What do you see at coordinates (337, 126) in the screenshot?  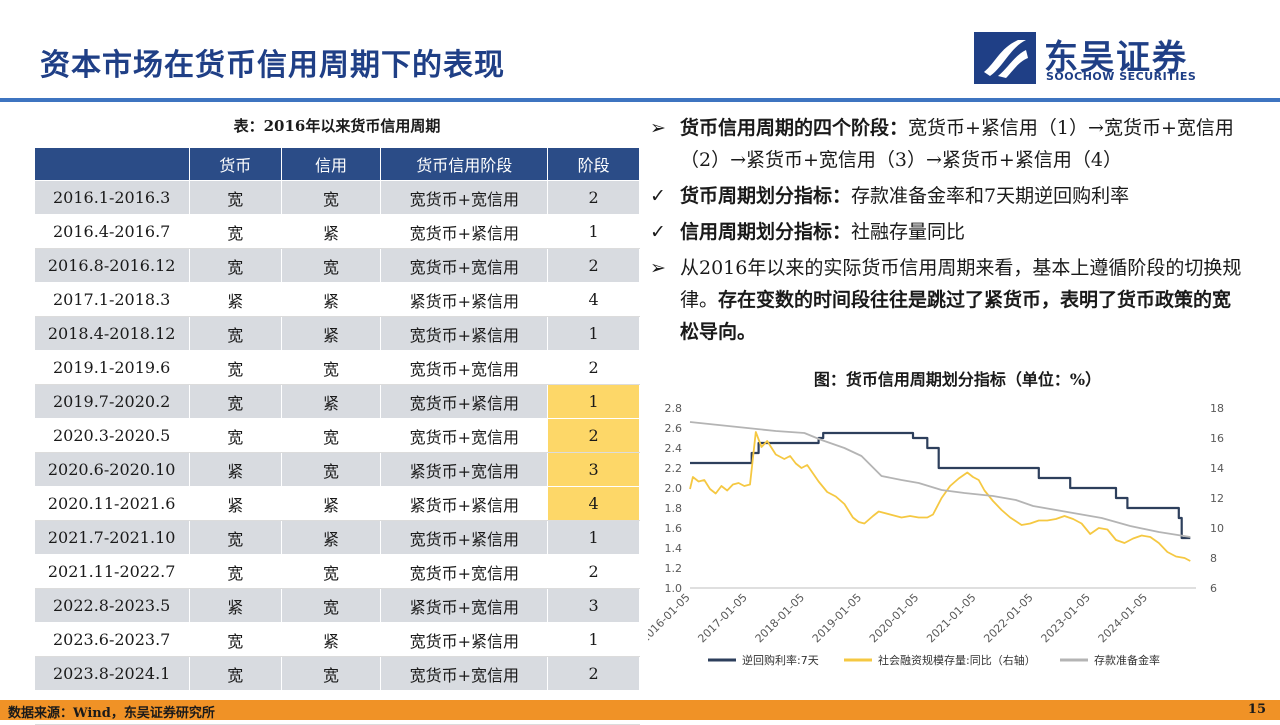 I see `table-caption: 表：2016年以来货币信用周期` at bounding box center [337, 126].